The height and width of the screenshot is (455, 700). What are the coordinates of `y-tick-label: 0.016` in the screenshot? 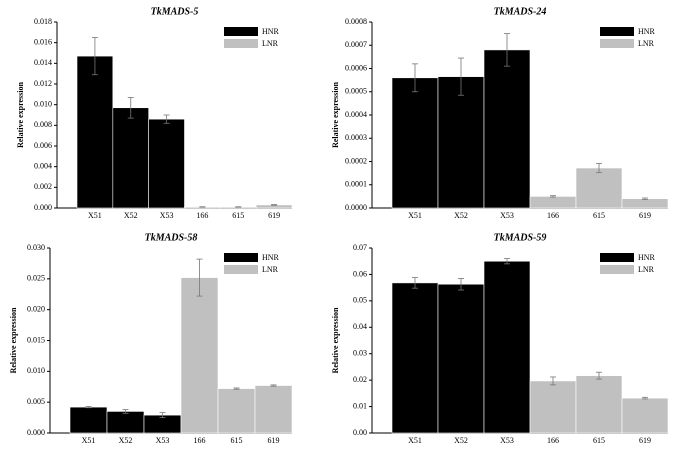 It's located at (43, 41).